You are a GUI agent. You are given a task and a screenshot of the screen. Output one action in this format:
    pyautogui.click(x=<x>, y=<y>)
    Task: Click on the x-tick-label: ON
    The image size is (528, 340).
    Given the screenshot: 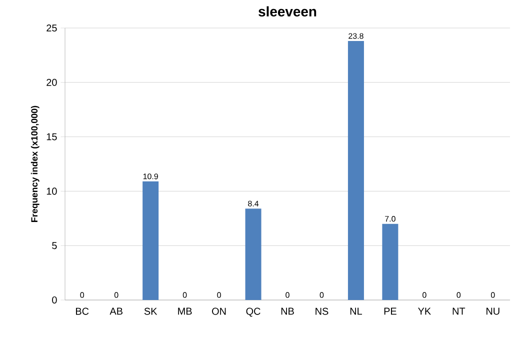 What is the action you would take?
    pyautogui.click(x=219, y=311)
    